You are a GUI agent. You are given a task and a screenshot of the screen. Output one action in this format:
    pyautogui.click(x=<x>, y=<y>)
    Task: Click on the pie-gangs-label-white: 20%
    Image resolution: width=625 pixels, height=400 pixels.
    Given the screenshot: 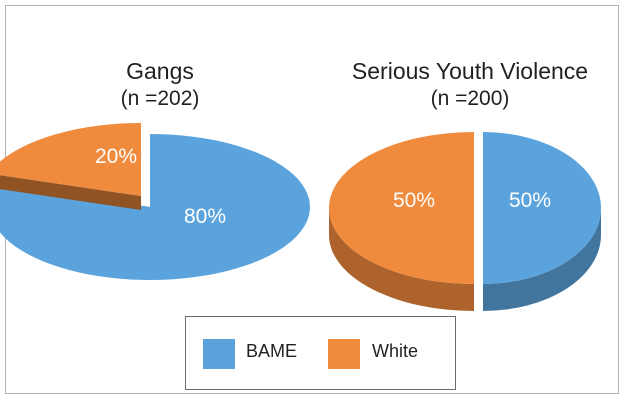 What is the action you would take?
    pyautogui.click(x=116, y=156)
    